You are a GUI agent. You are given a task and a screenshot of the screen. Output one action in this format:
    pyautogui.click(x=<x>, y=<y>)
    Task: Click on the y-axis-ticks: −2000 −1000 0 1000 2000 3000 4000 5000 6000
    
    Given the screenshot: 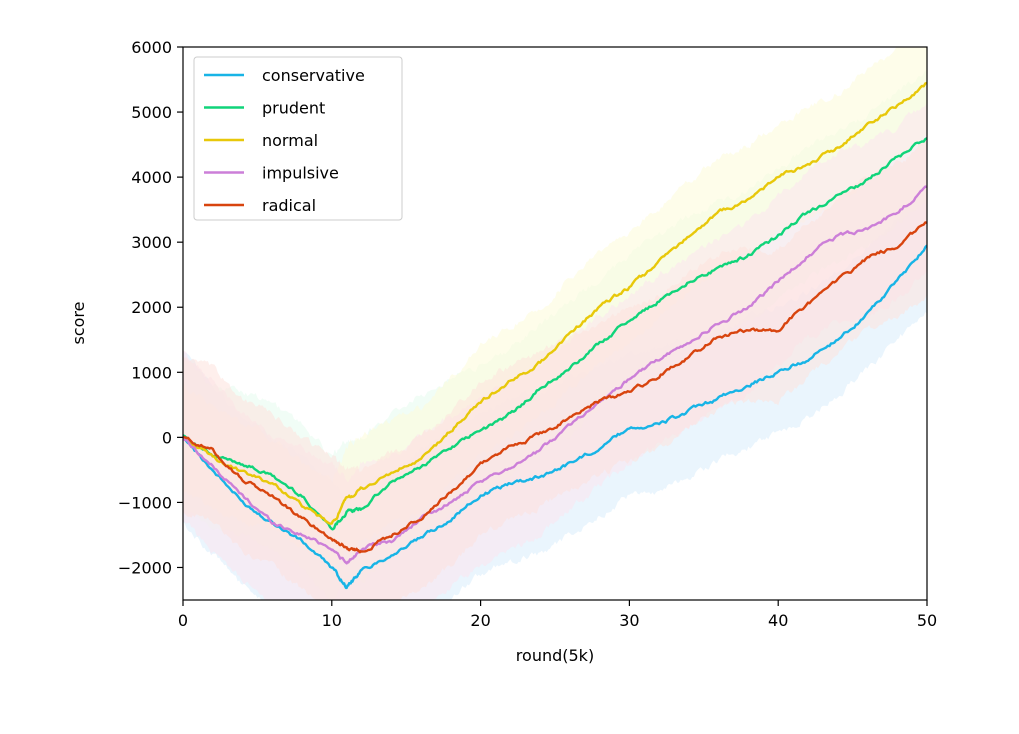 What is the action you would take?
    pyautogui.click(x=150, y=307)
    